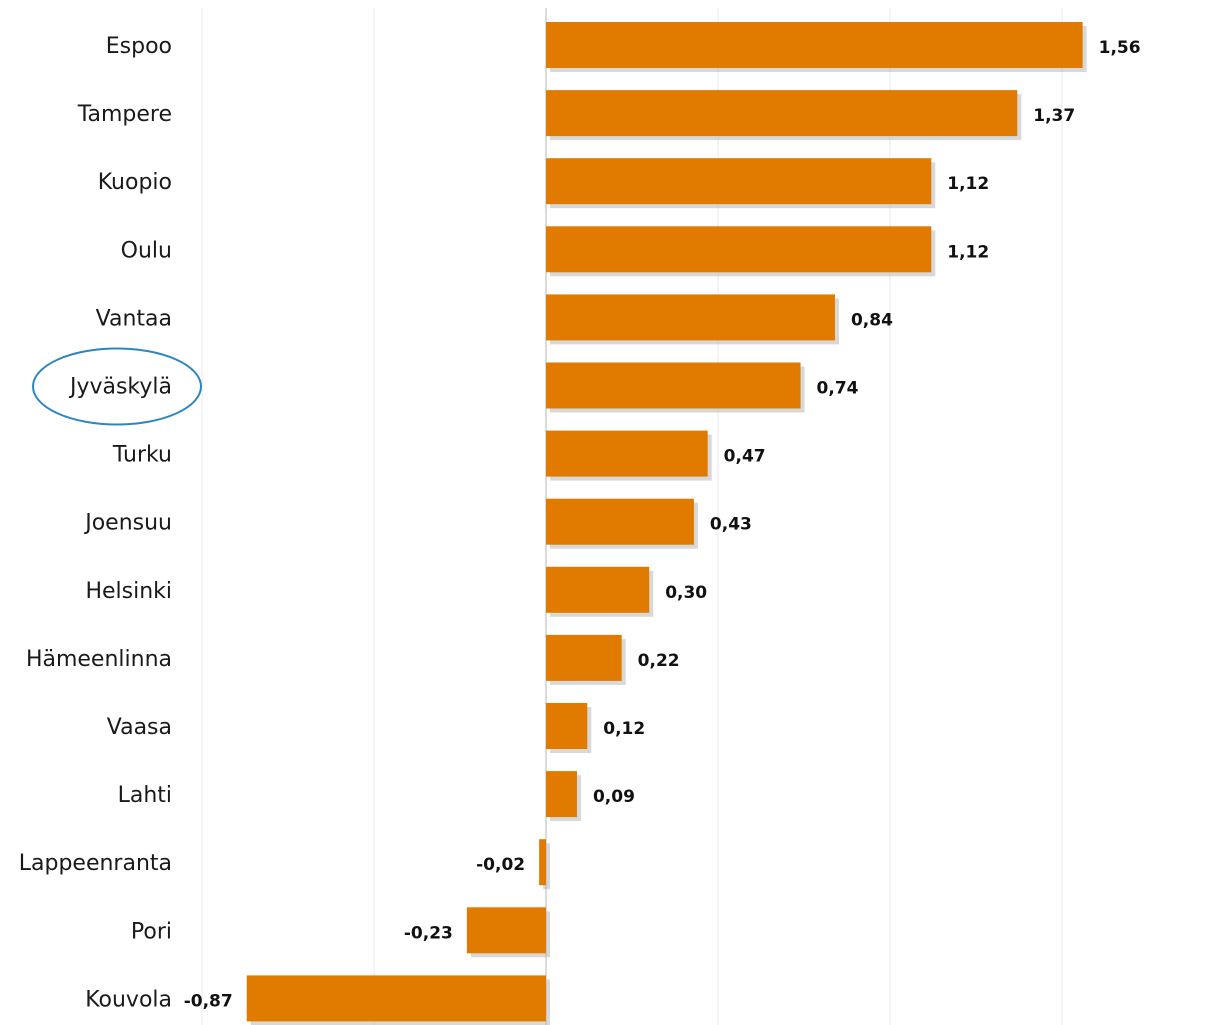 Image resolution: width=1217 pixels, height=1025 pixels. Describe the element at coordinates (739, 181) in the screenshot. I see `bar-kuopio` at that location.